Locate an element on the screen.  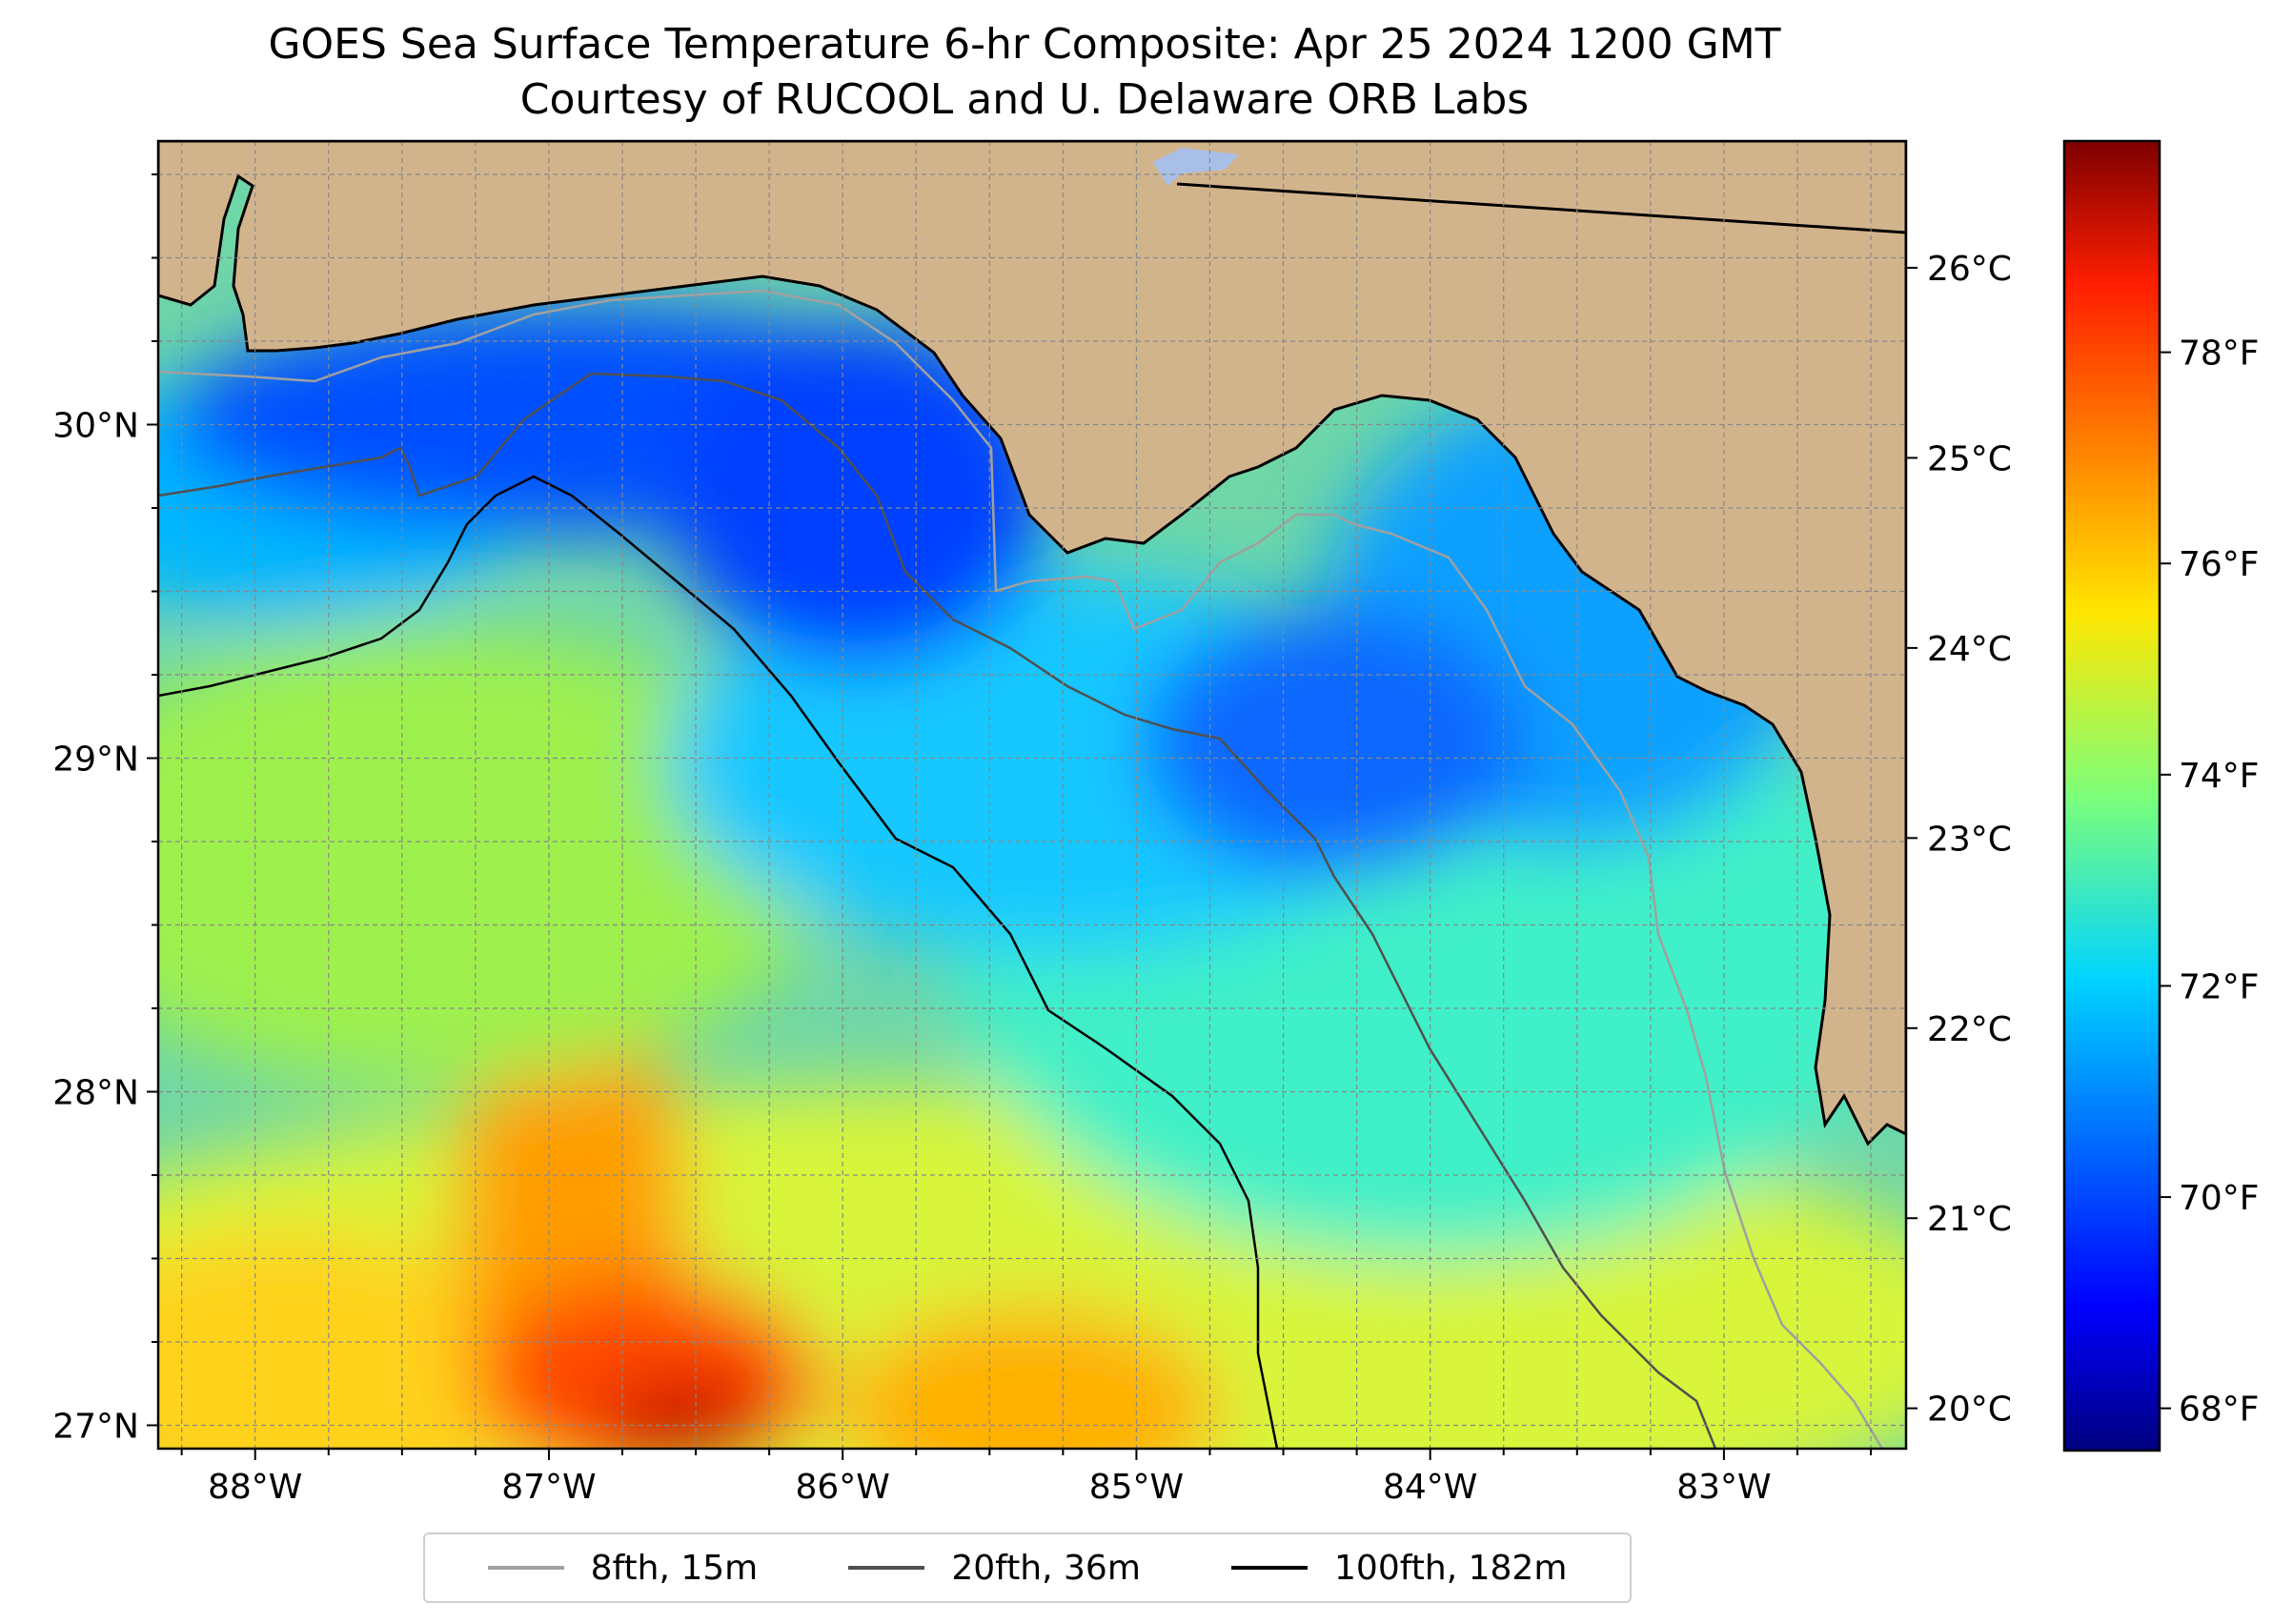
lat-tick-label: 28°N is located at coordinates (96, 1093).